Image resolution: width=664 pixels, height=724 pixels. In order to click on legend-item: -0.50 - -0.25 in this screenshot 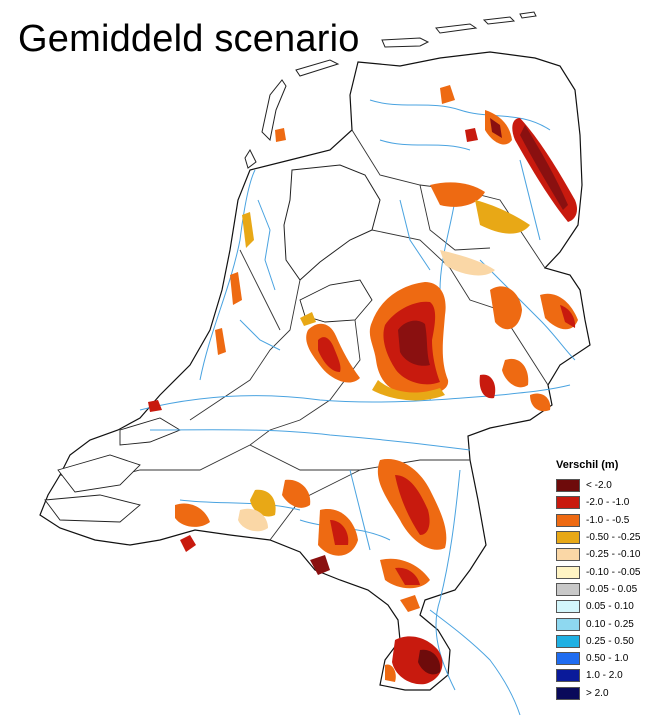, I will do `click(608, 537)`.